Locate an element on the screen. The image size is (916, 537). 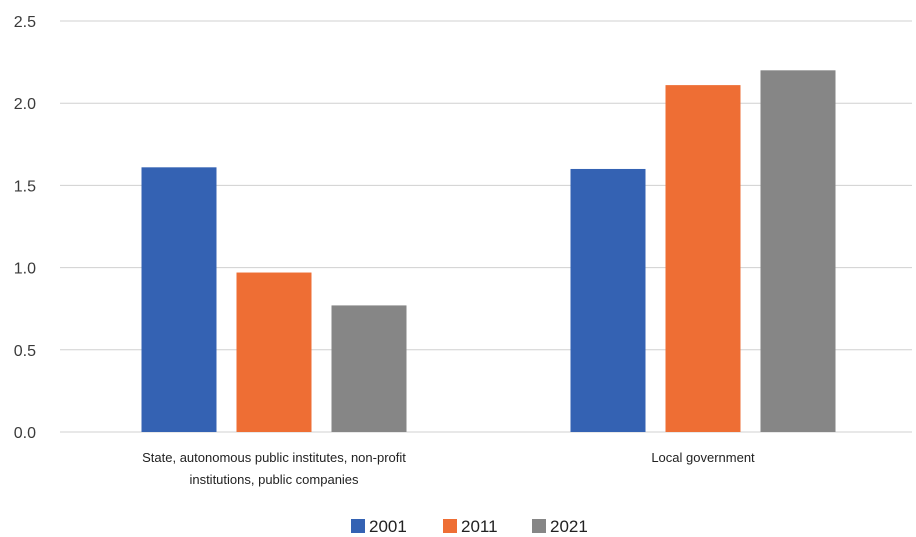
legend-swatch-2001 is located at coordinates (358, 526).